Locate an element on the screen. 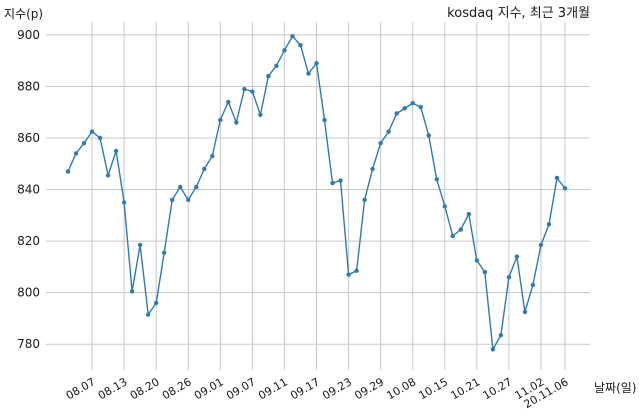  y-axis-ticks: 780 800 820 840 860 880 900 is located at coordinates (28, 189).